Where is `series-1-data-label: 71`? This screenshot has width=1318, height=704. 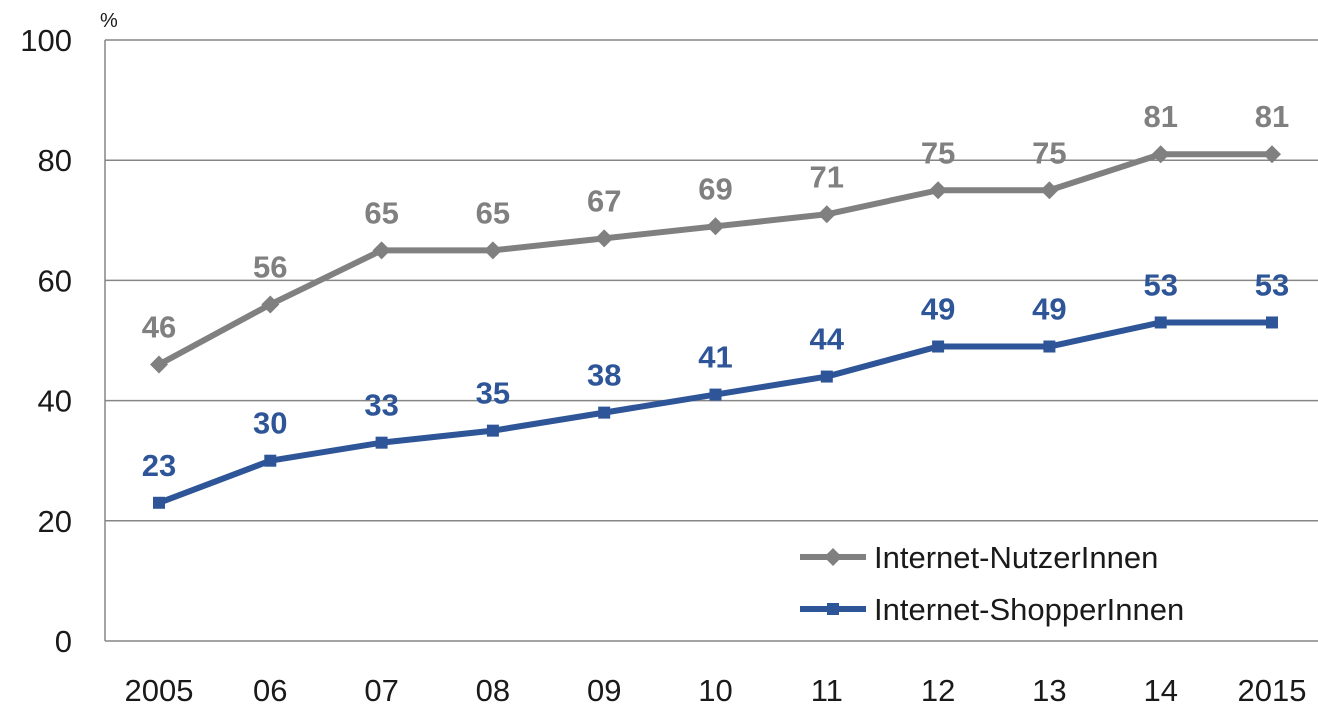
series-1-data-label: 71 is located at coordinates (827, 176).